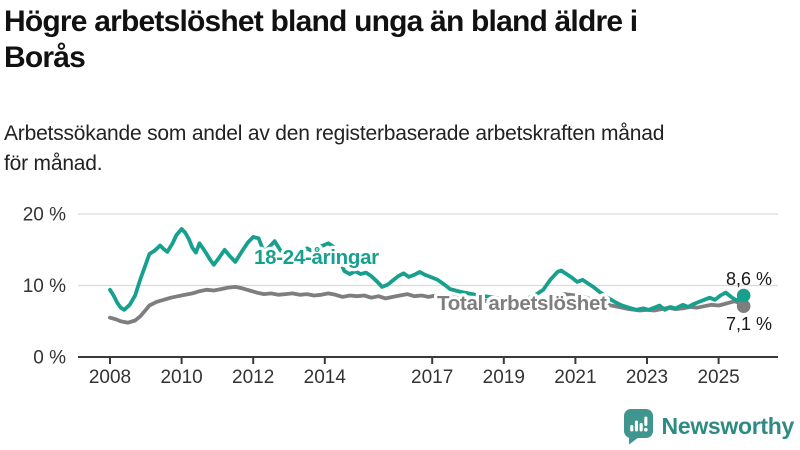 The width and height of the screenshot is (800, 450). I want to click on x-axis-label-2012: 2012, so click(253, 377).